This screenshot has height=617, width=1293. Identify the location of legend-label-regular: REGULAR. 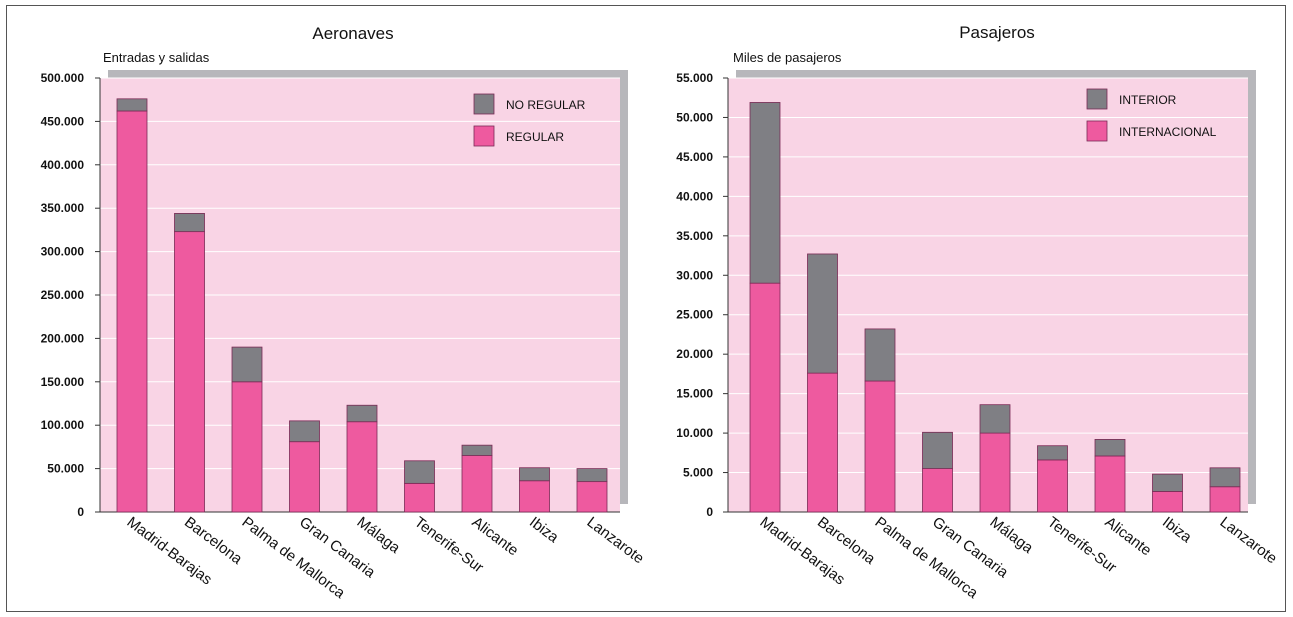
(535, 137).